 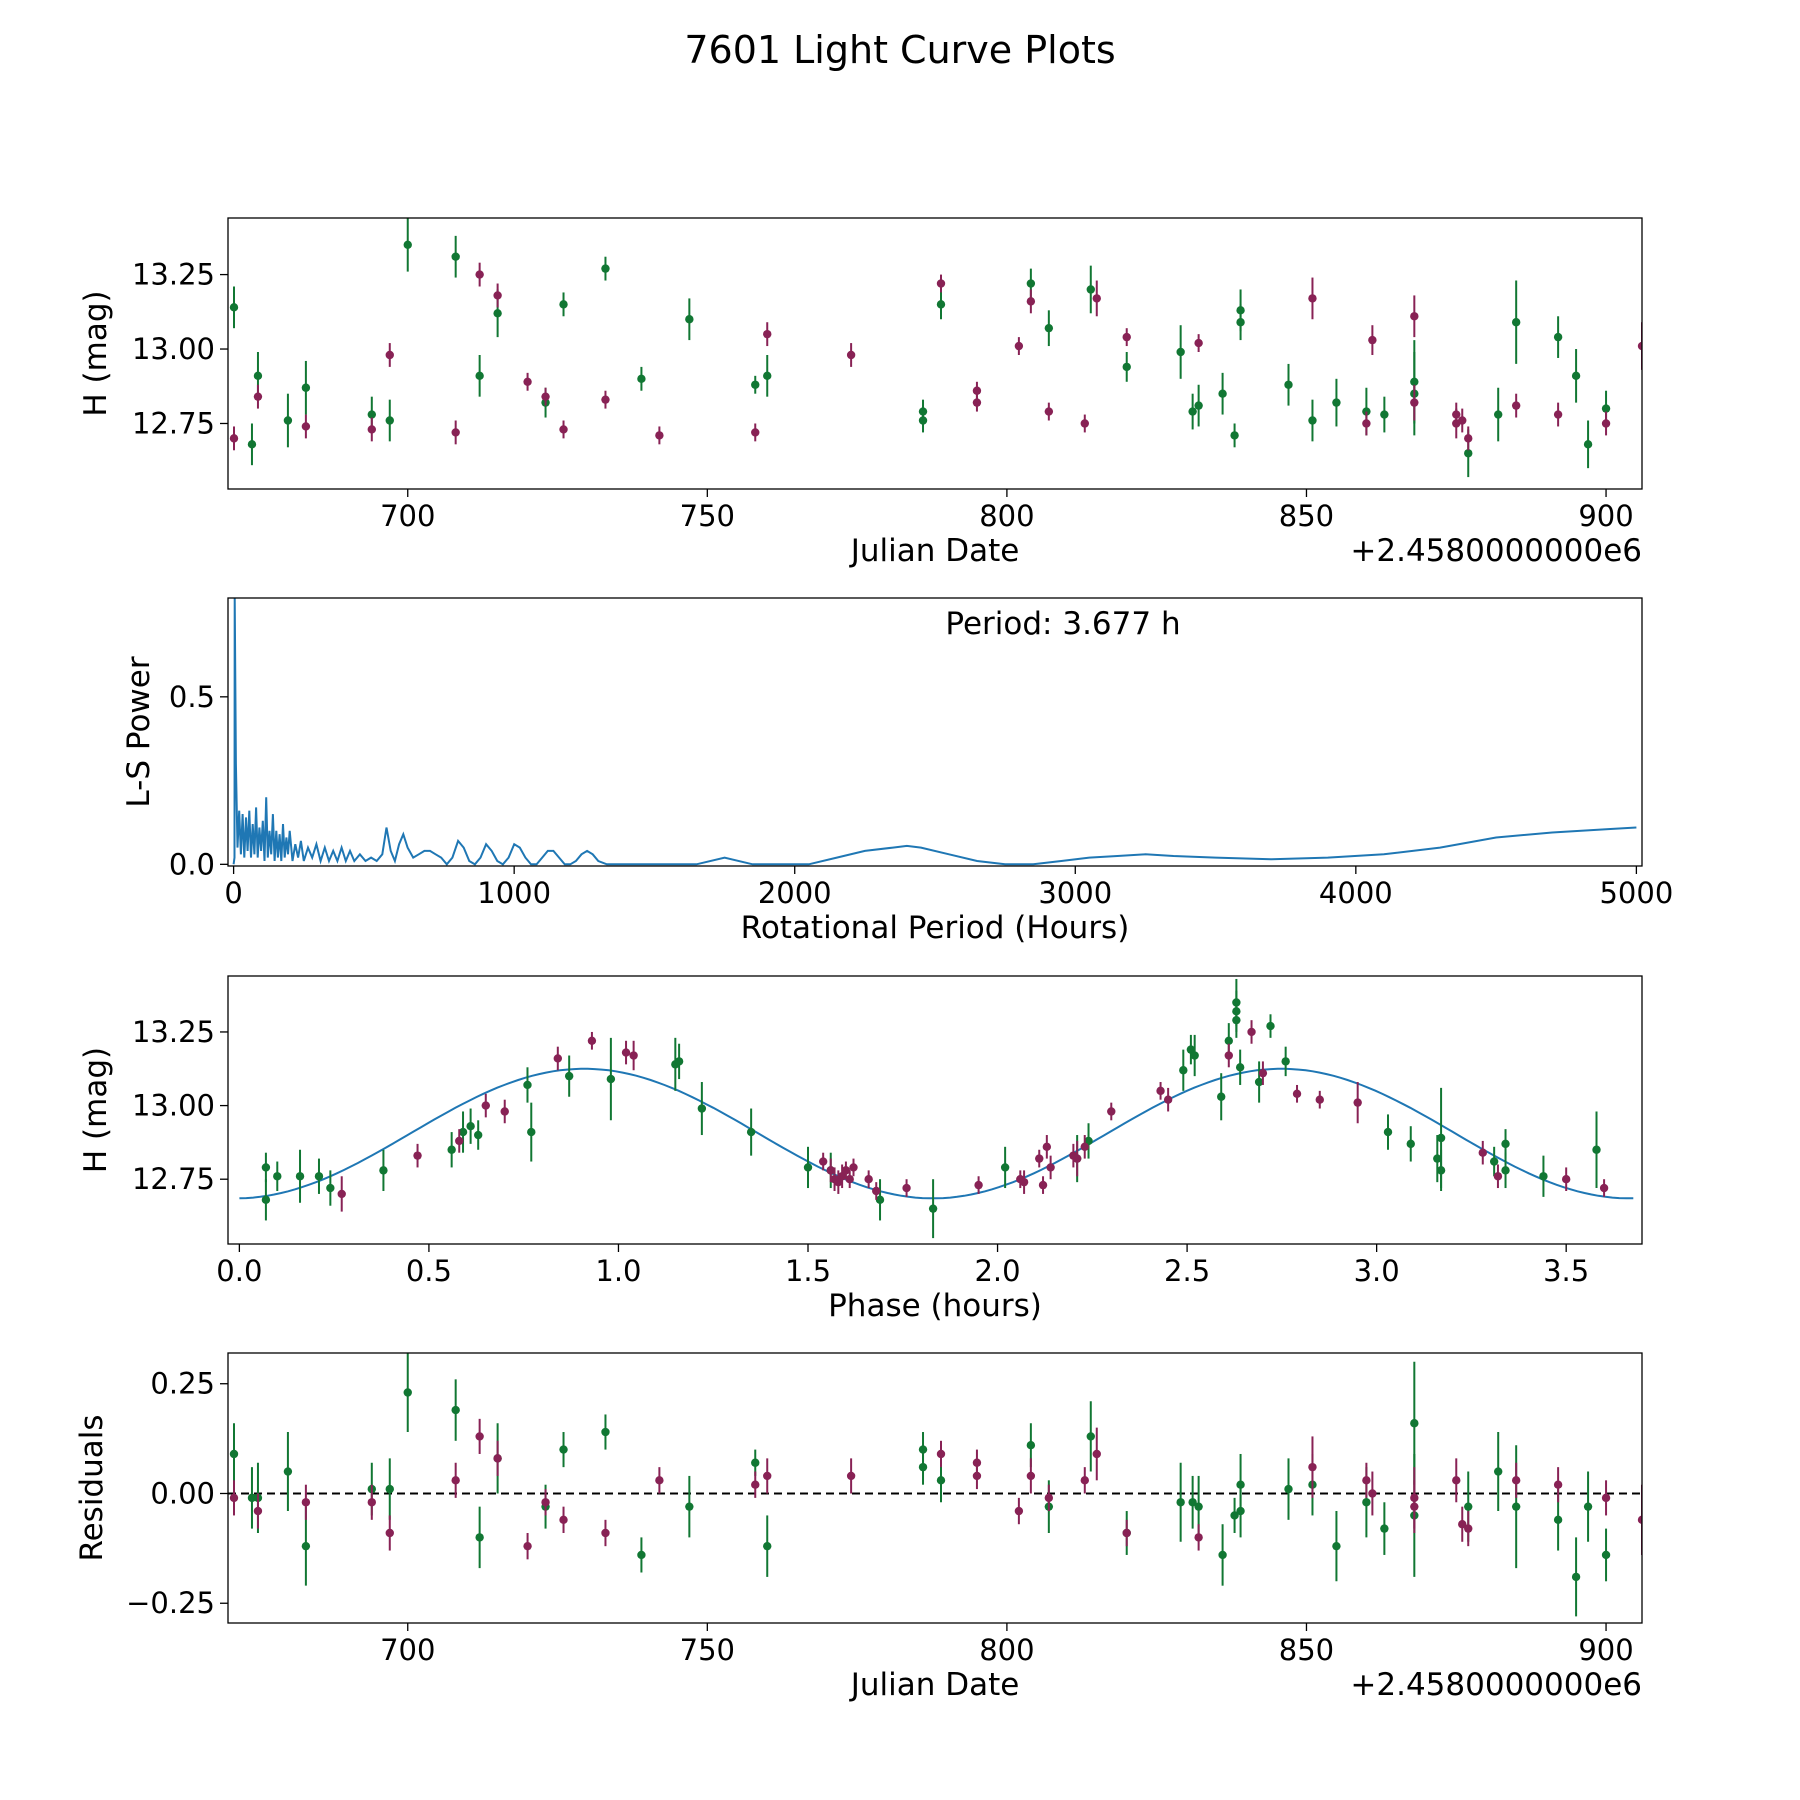 I want to click on y-axis-label: Residuals, so click(x=92, y=1487).